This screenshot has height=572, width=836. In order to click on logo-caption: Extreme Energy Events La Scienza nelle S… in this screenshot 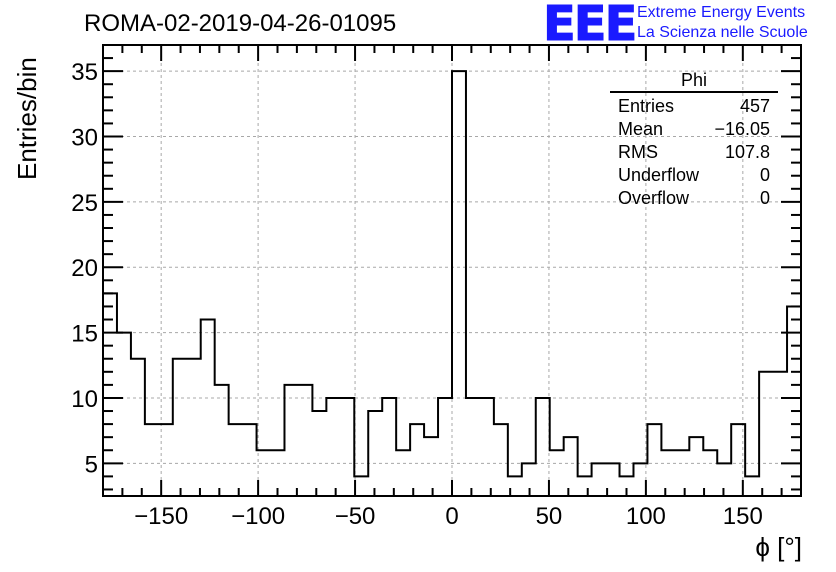, I will do `click(722, 23)`.